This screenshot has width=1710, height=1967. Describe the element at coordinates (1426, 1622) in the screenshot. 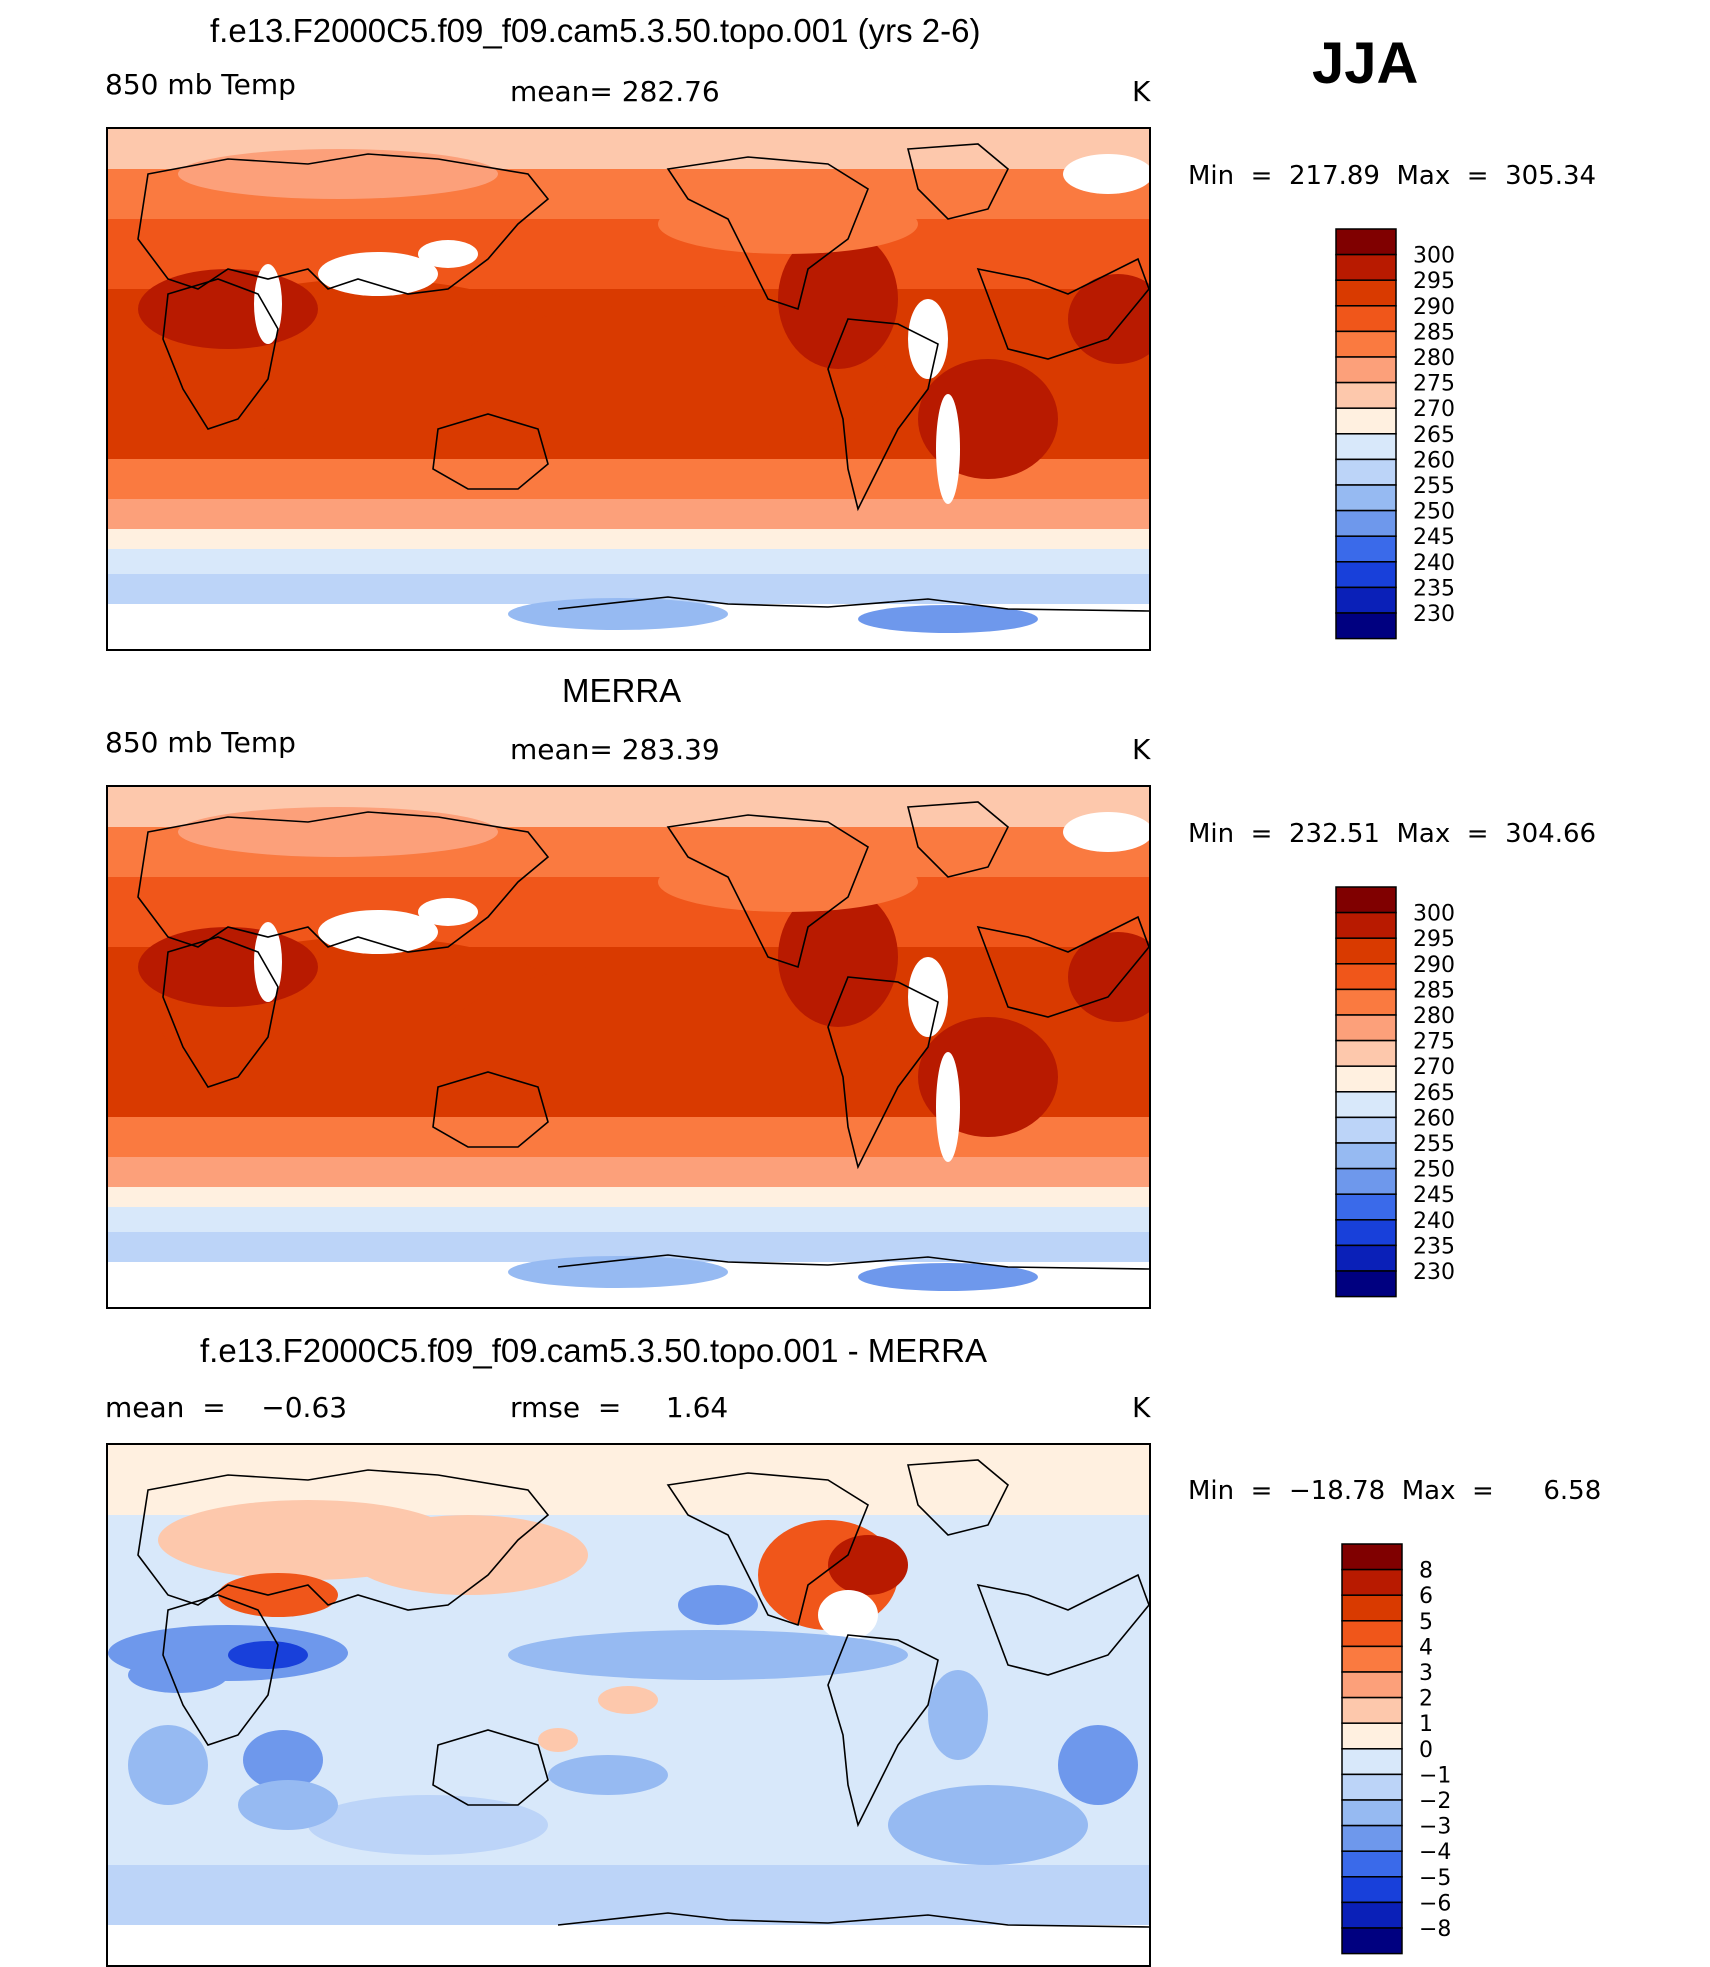

I see `colorbar-tick-label: 5` at that location.